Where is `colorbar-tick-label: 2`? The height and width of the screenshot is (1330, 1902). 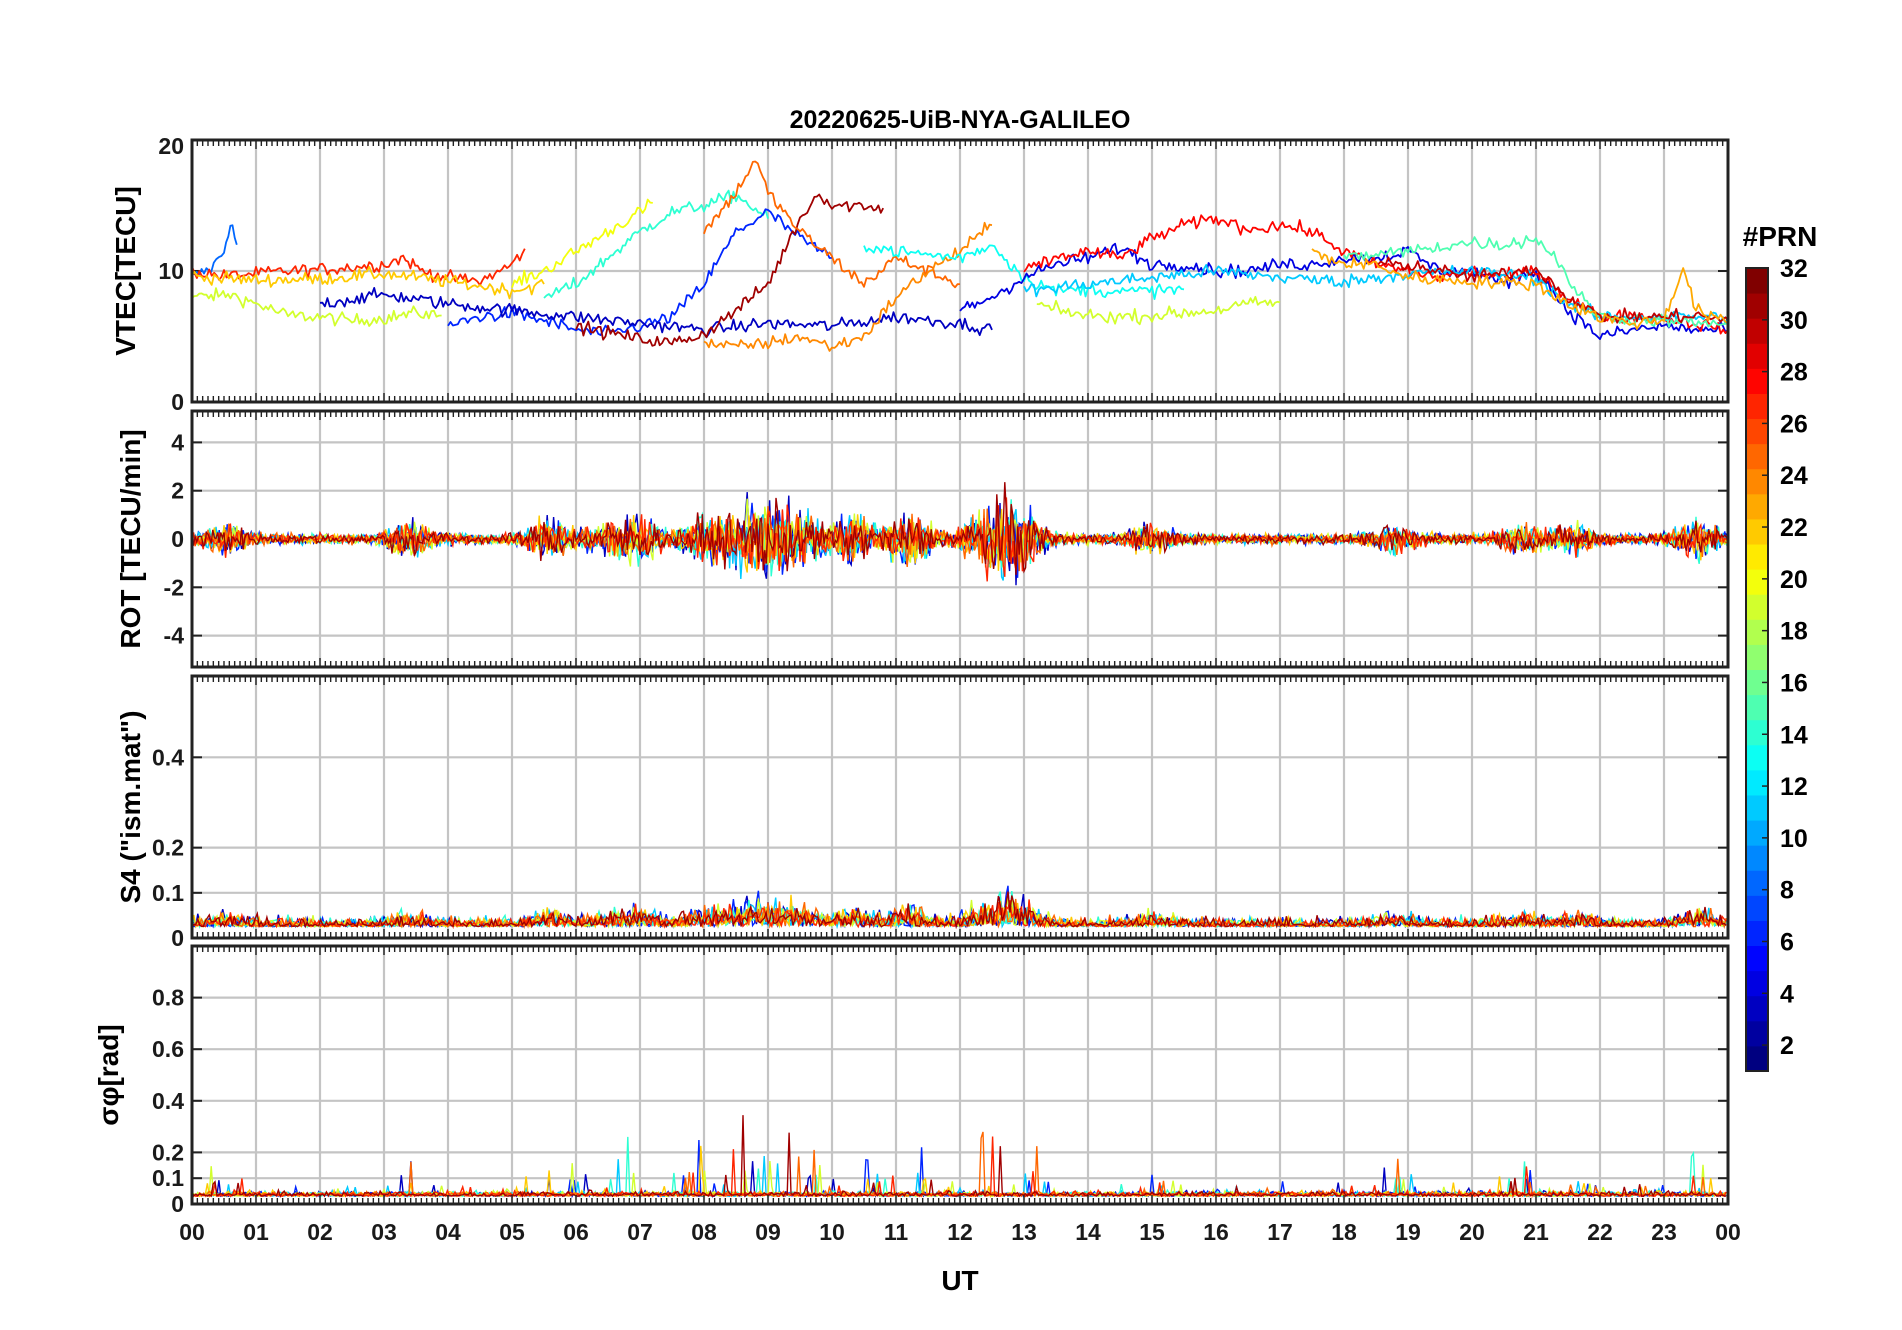 colorbar-tick-label: 2 is located at coordinates (1787, 1046).